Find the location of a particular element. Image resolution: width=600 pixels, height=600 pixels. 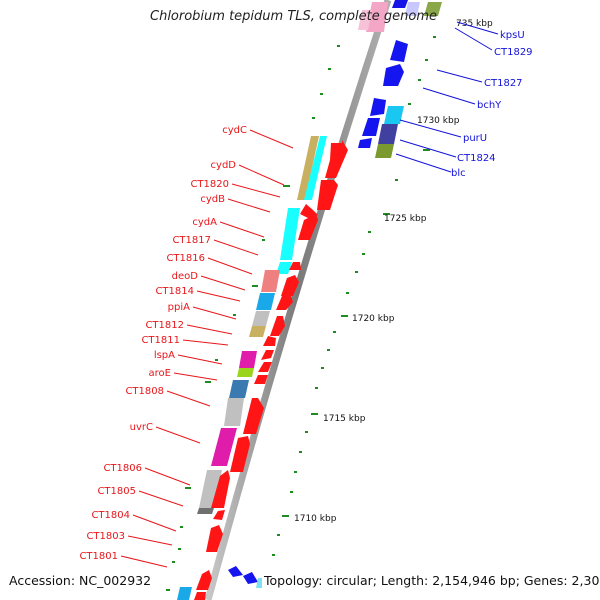

label-CT1817: CT1817 is located at coordinates (191, 240).